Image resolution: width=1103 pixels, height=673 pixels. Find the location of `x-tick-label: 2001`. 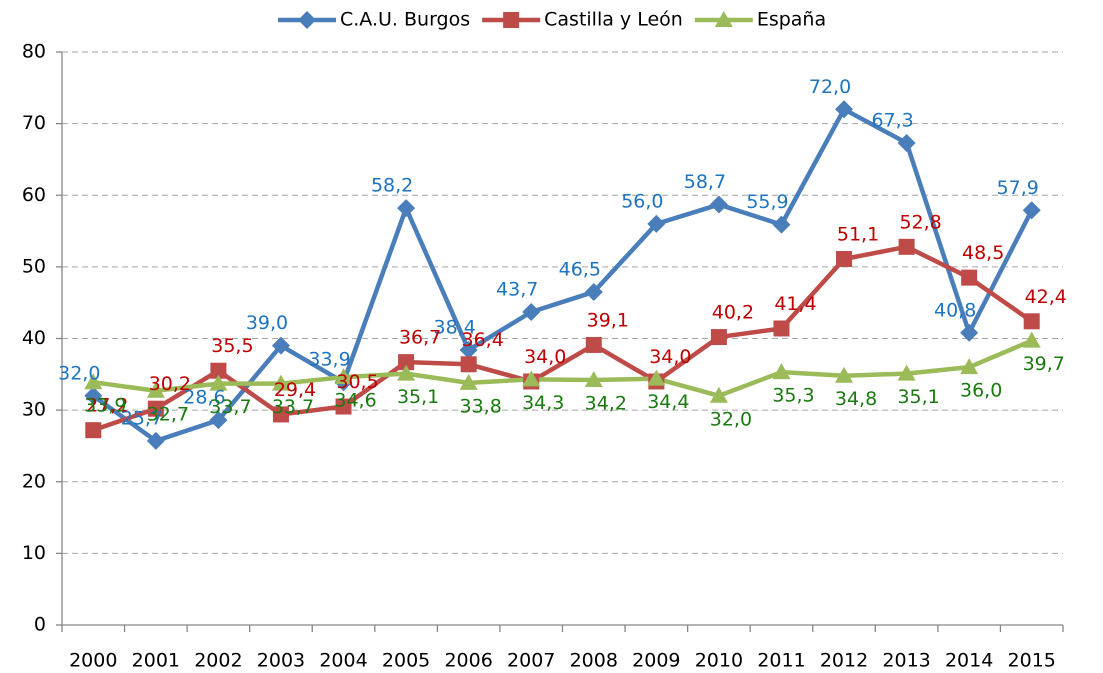

x-tick-label: 2001 is located at coordinates (156, 661).